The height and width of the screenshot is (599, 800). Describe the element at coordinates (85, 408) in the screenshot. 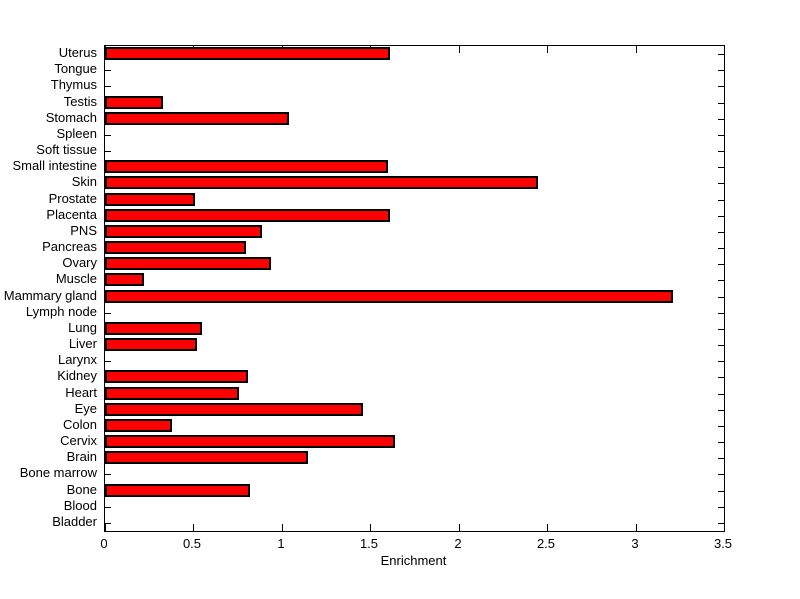

I see `y-tick-label: Eye` at that location.